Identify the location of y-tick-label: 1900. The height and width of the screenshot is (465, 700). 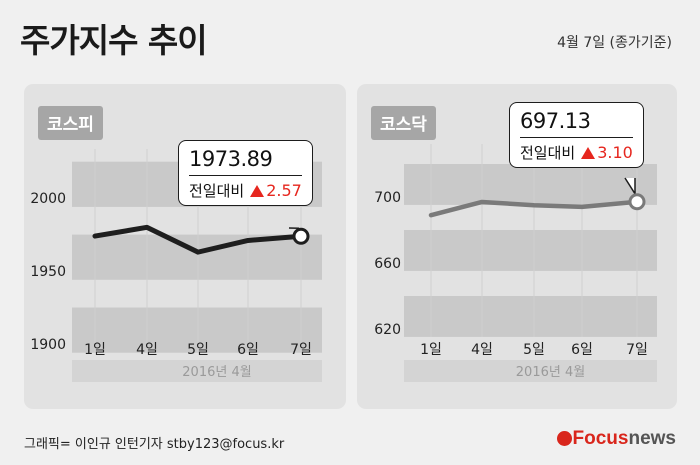
(48, 345).